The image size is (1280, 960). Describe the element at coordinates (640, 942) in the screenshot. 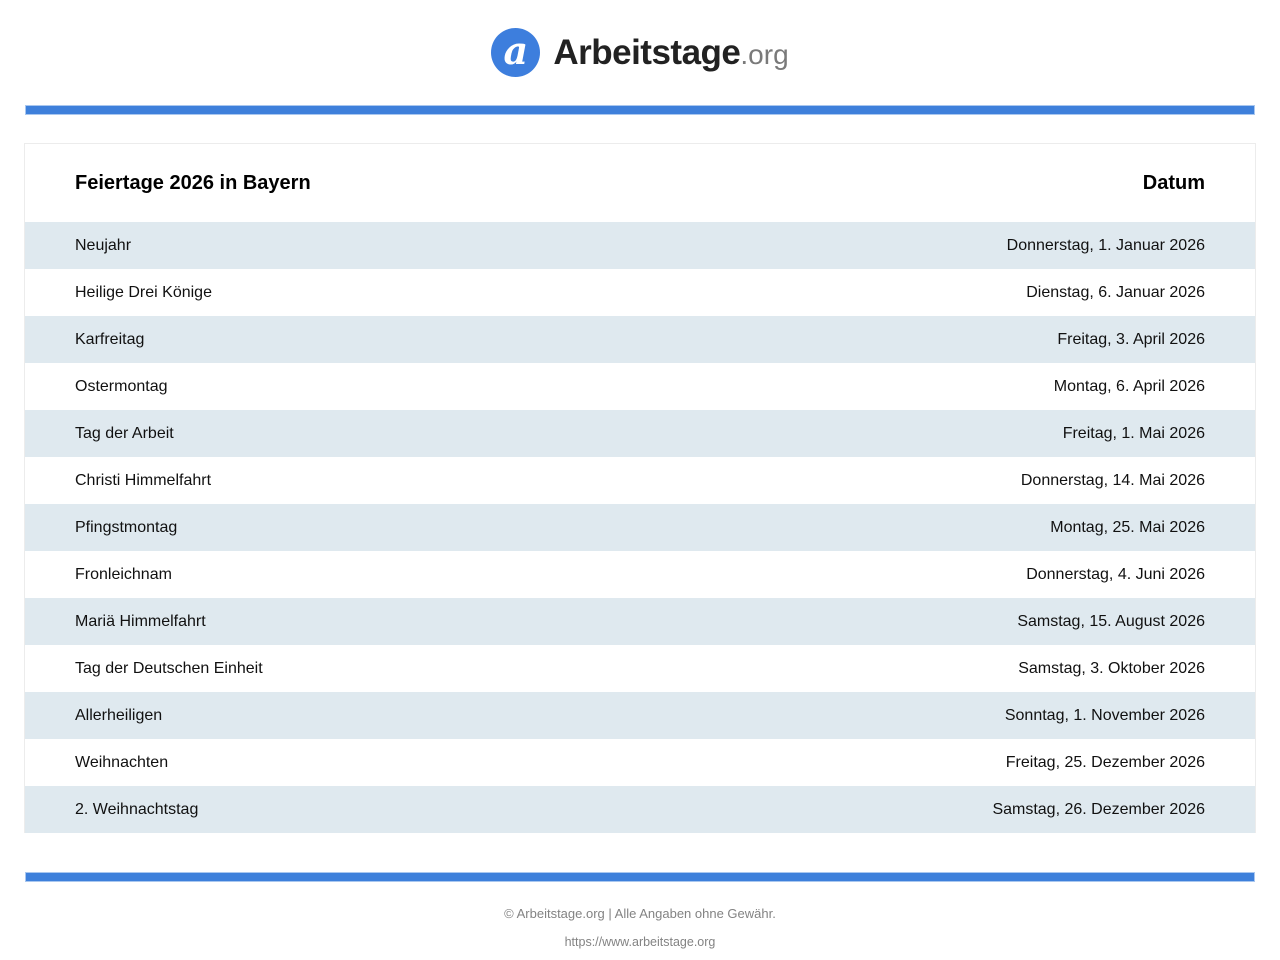

I see `site-url-link: https://www.arbeitstage.org` at that location.